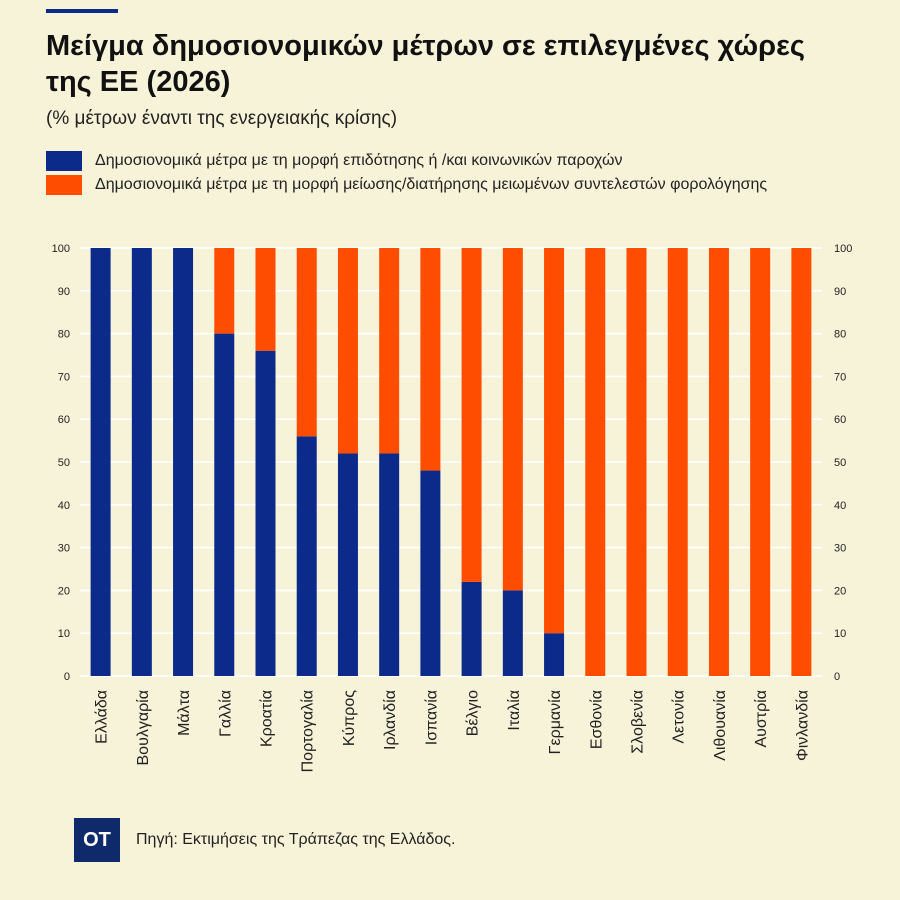 This screenshot has width=900, height=900. What do you see at coordinates (64, 549) in the screenshot?
I see `y-tick-label-left: 30` at bounding box center [64, 549].